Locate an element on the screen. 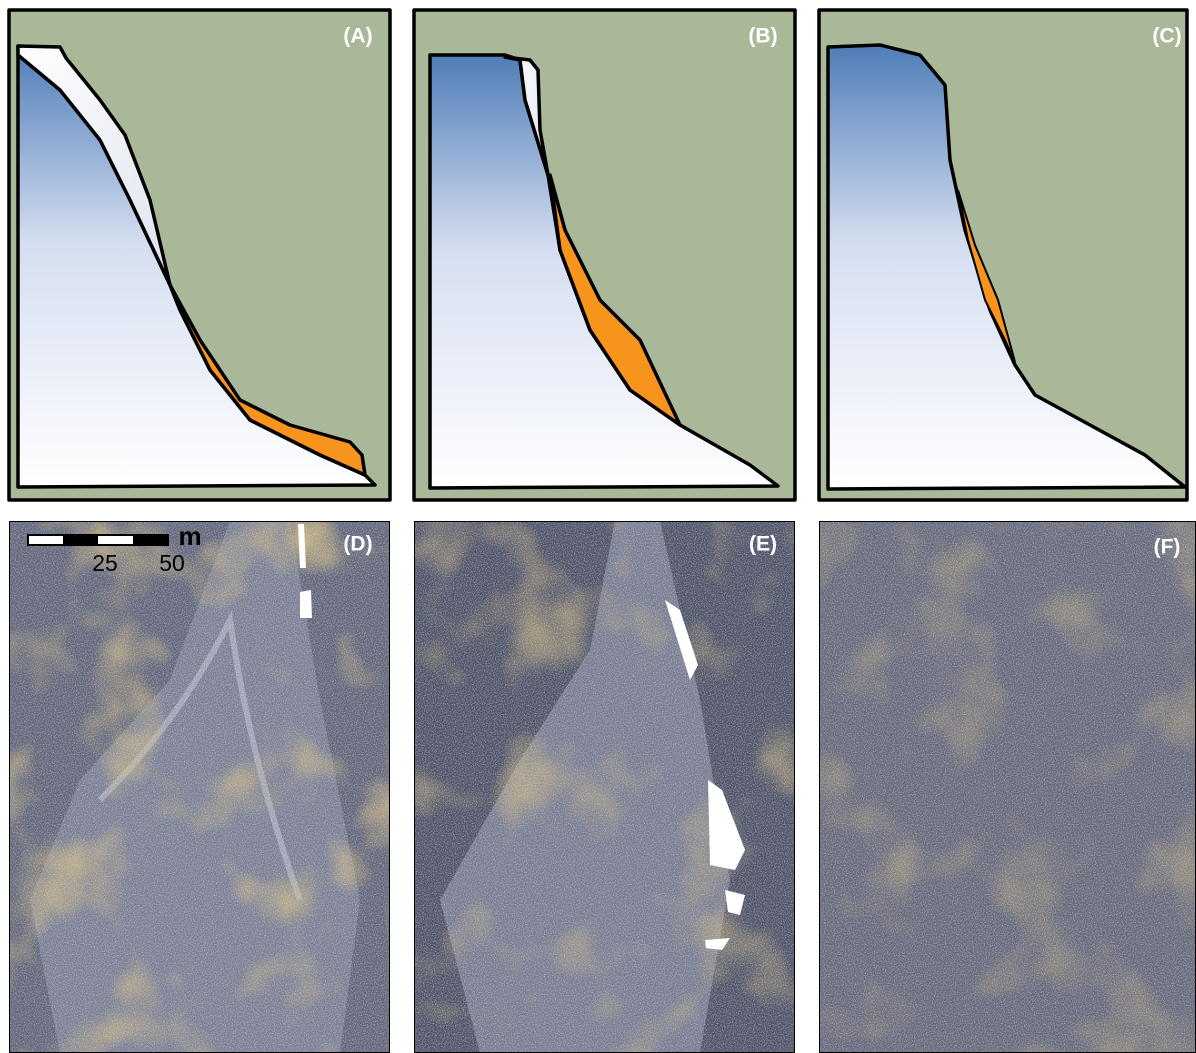  scale-label: 50 is located at coordinates (172, 563).